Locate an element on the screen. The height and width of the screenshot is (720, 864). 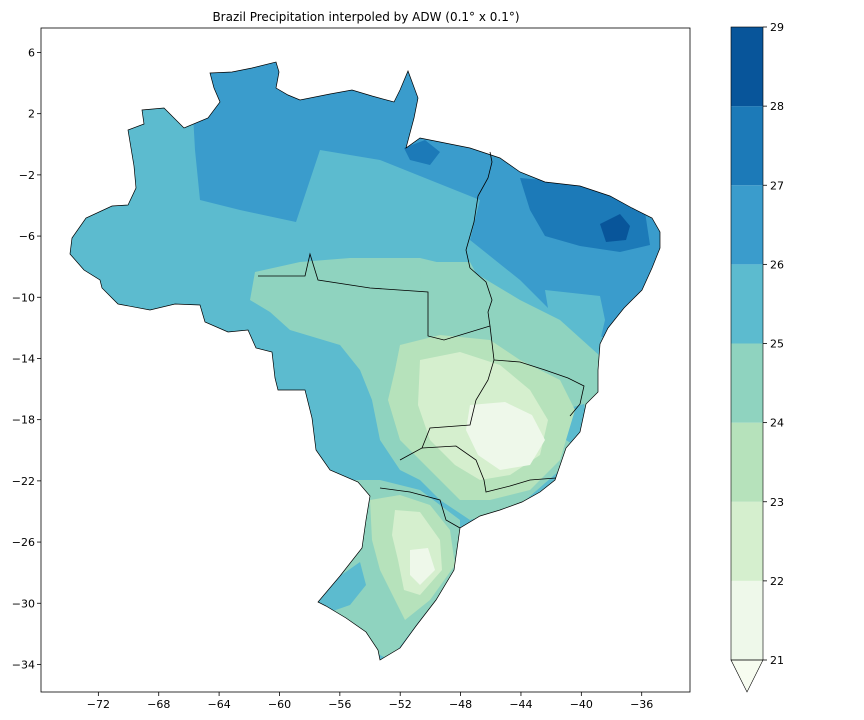
y-tick-label: −18 is located at coordinates (23, 420).